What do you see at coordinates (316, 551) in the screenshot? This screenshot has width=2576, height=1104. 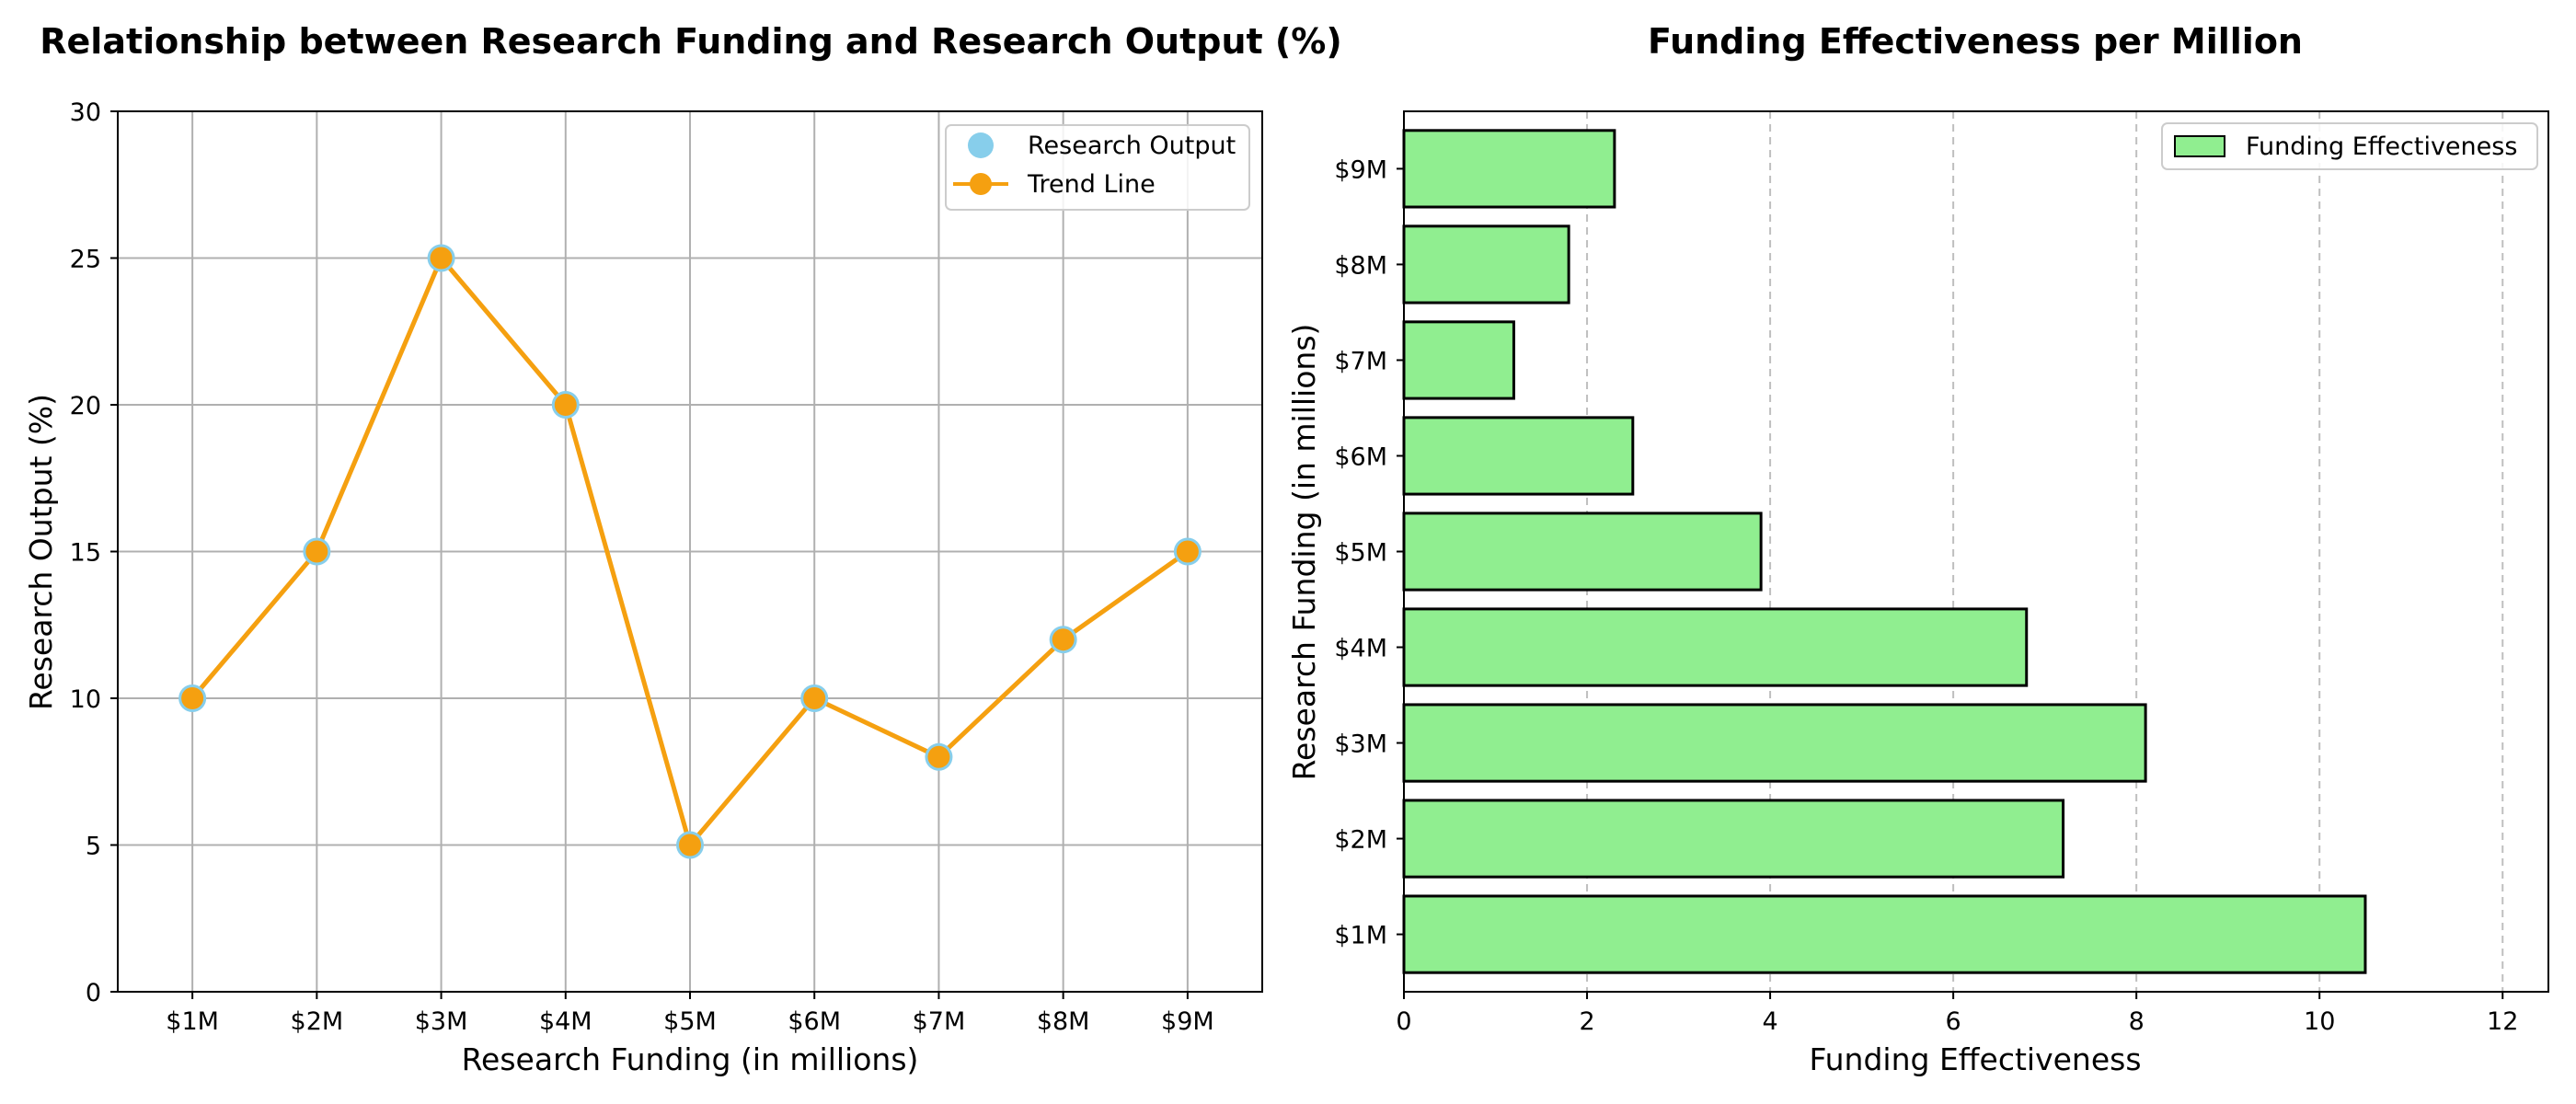 I see `trend-marker-2m` at bounding box center [316, 551].